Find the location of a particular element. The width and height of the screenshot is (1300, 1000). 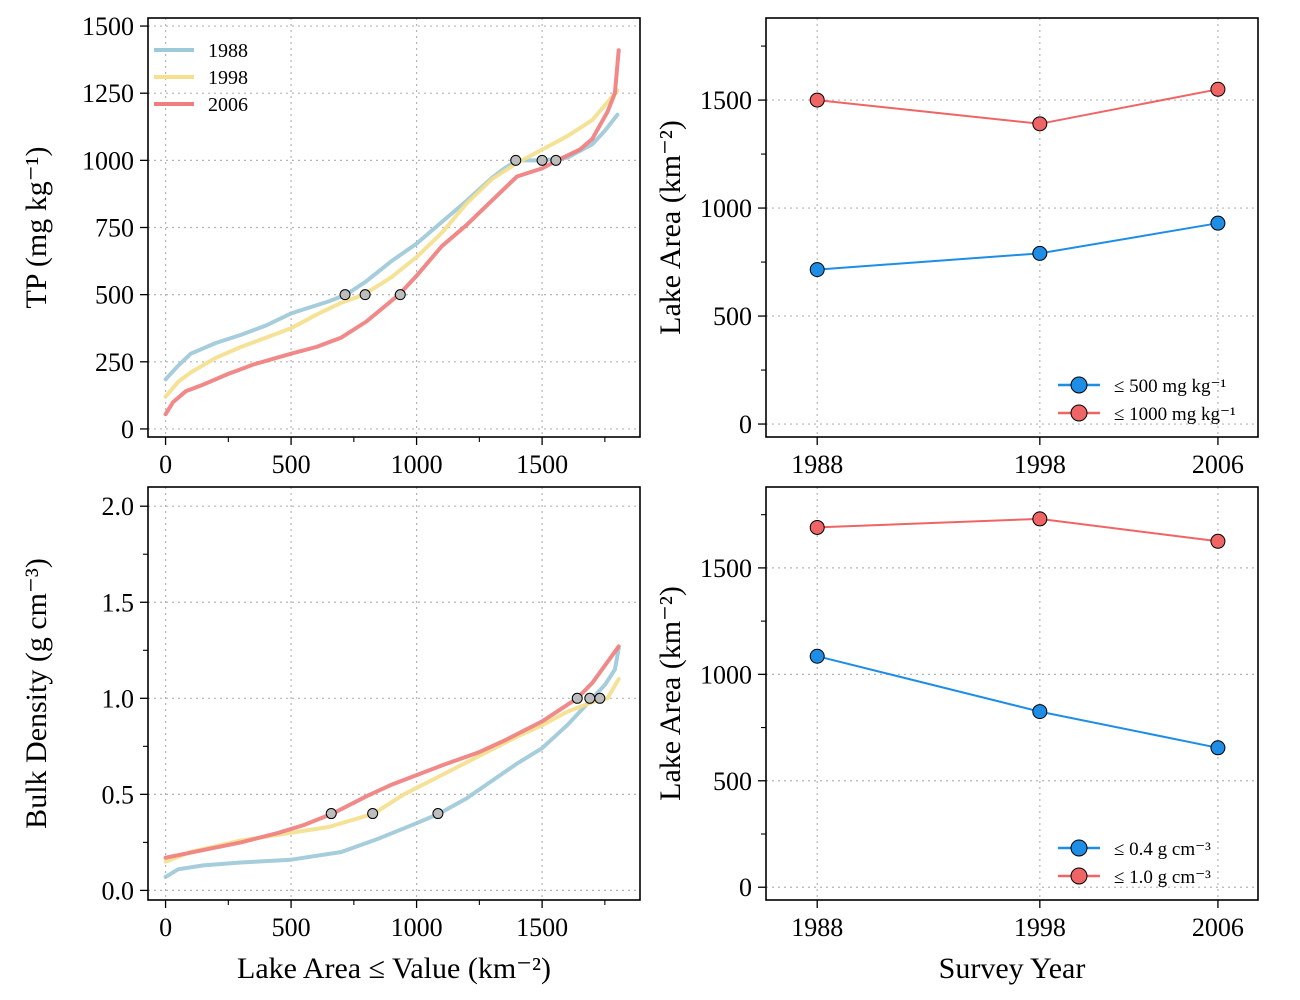

y-tick-label: 1250 is located at coordinates (108, 93).